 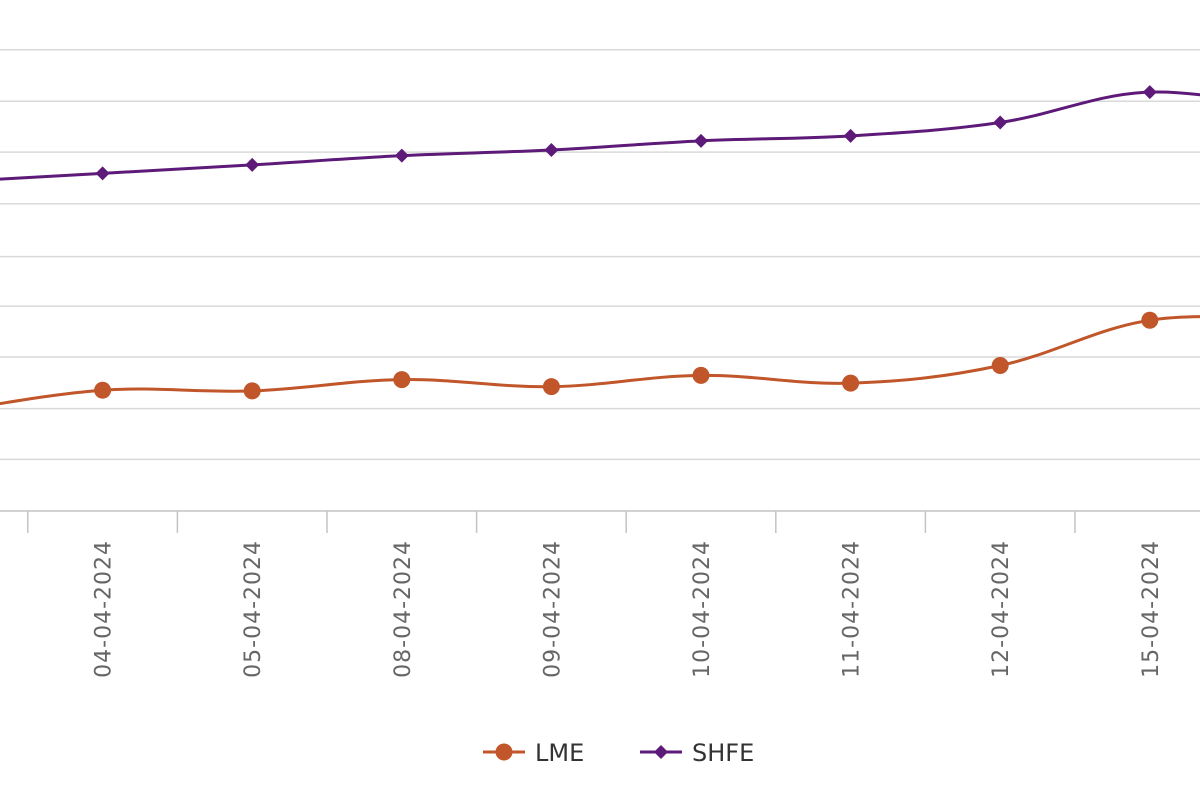 I want to click on x-tick-label: 10-04-2024, so click(x=702, y=609).